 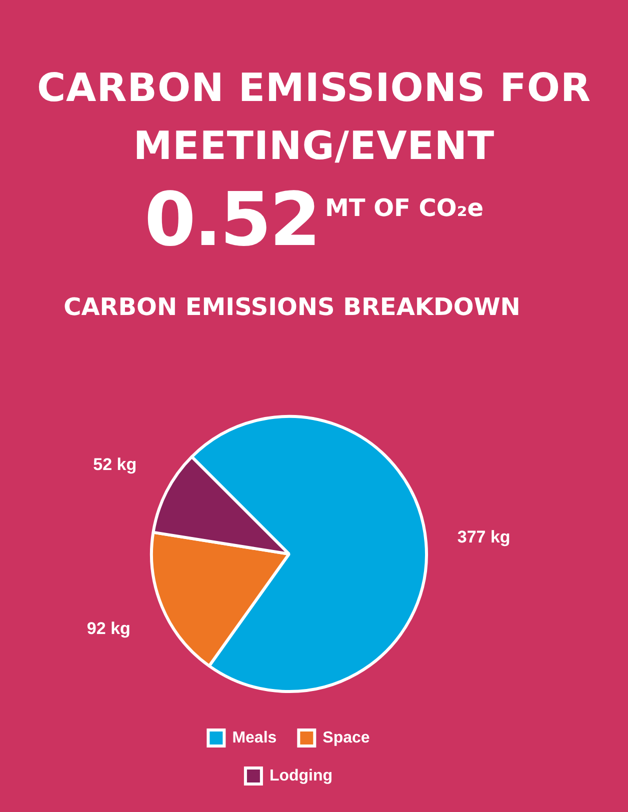 I want to click on legend-label: Lodging, so click(x=301, y=775).